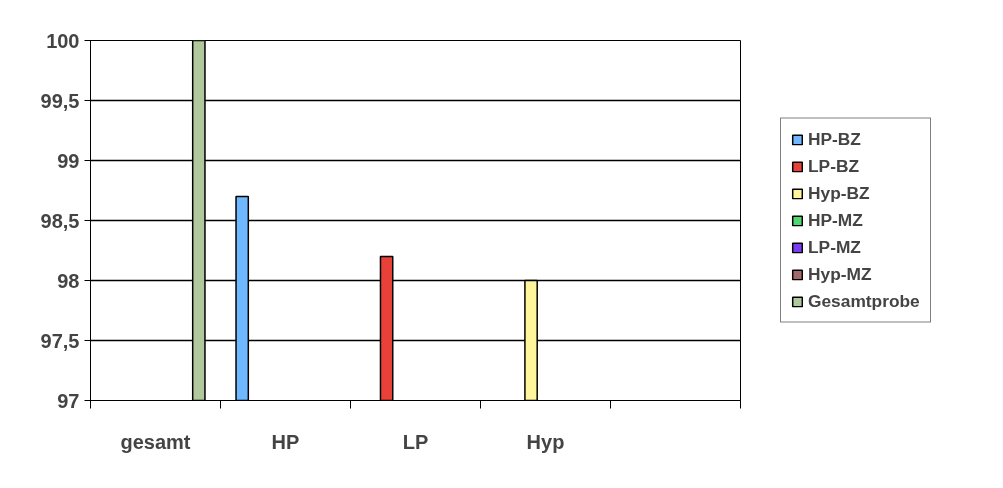  I want to click on x-tick-label: Hyp, so click(545, 441).